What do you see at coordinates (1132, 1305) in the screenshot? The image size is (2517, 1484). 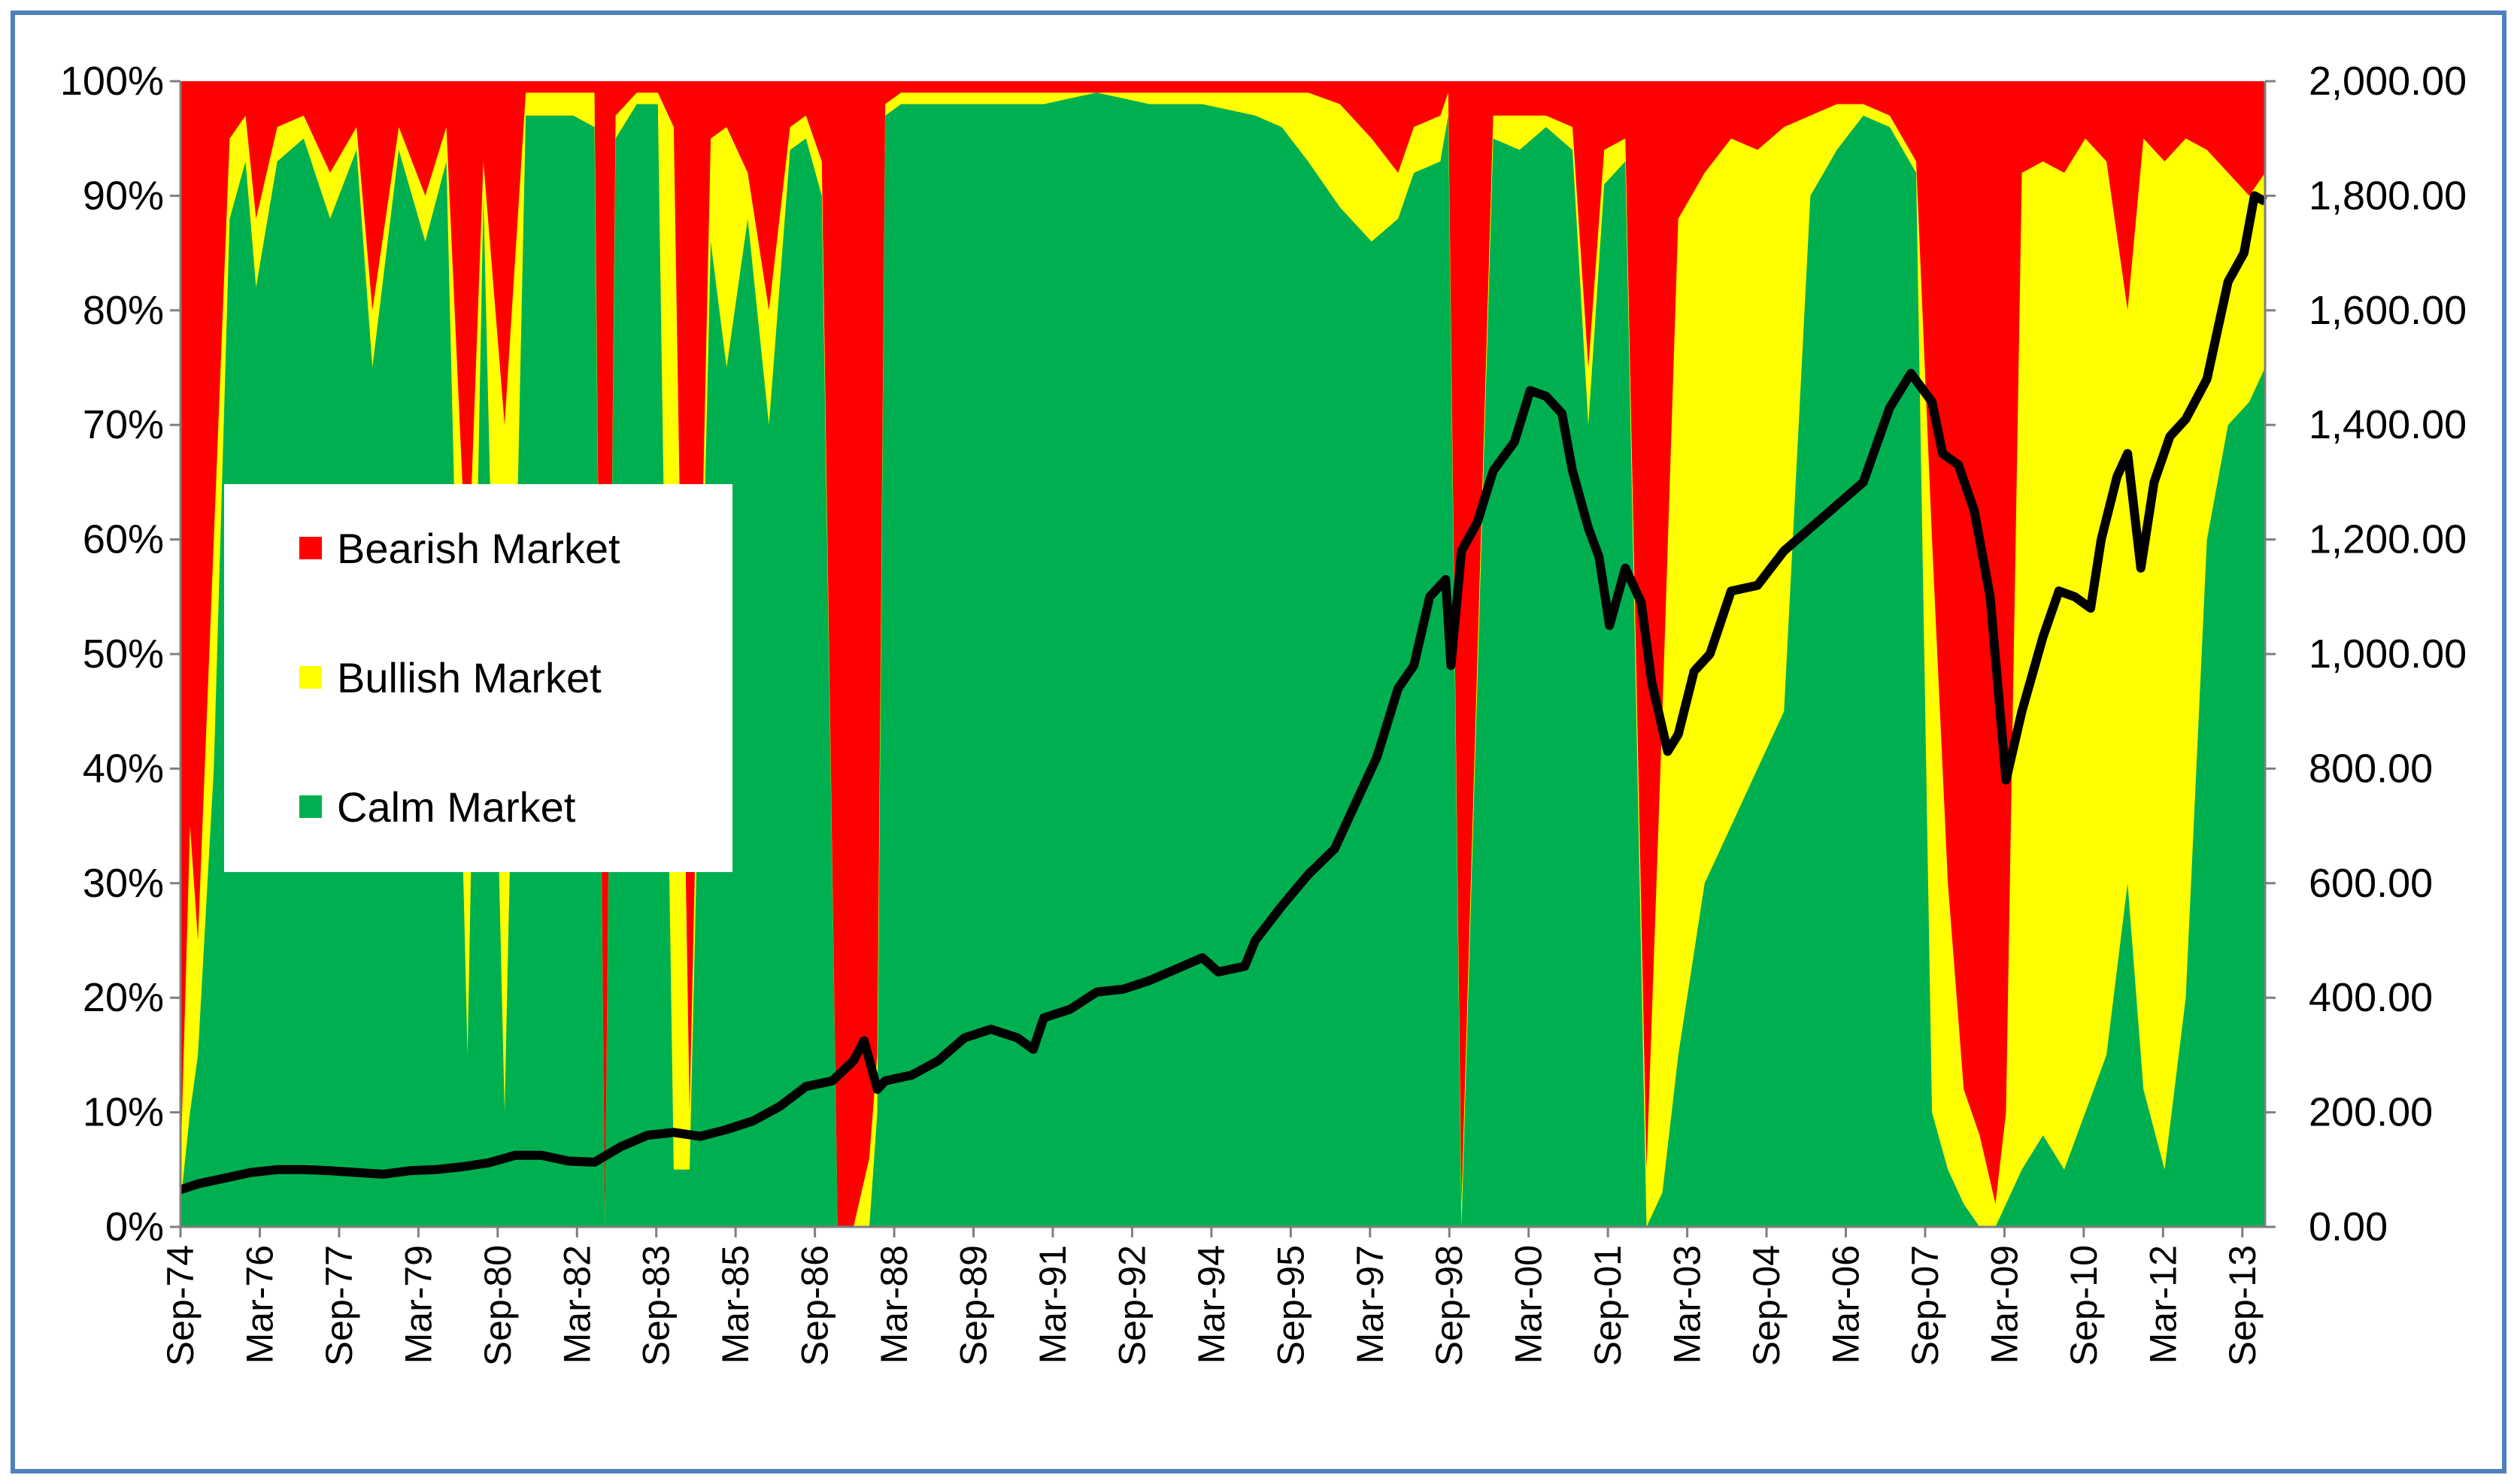 I see `x-tick-label: Sep-92` at bounding box center [1132, 1305].